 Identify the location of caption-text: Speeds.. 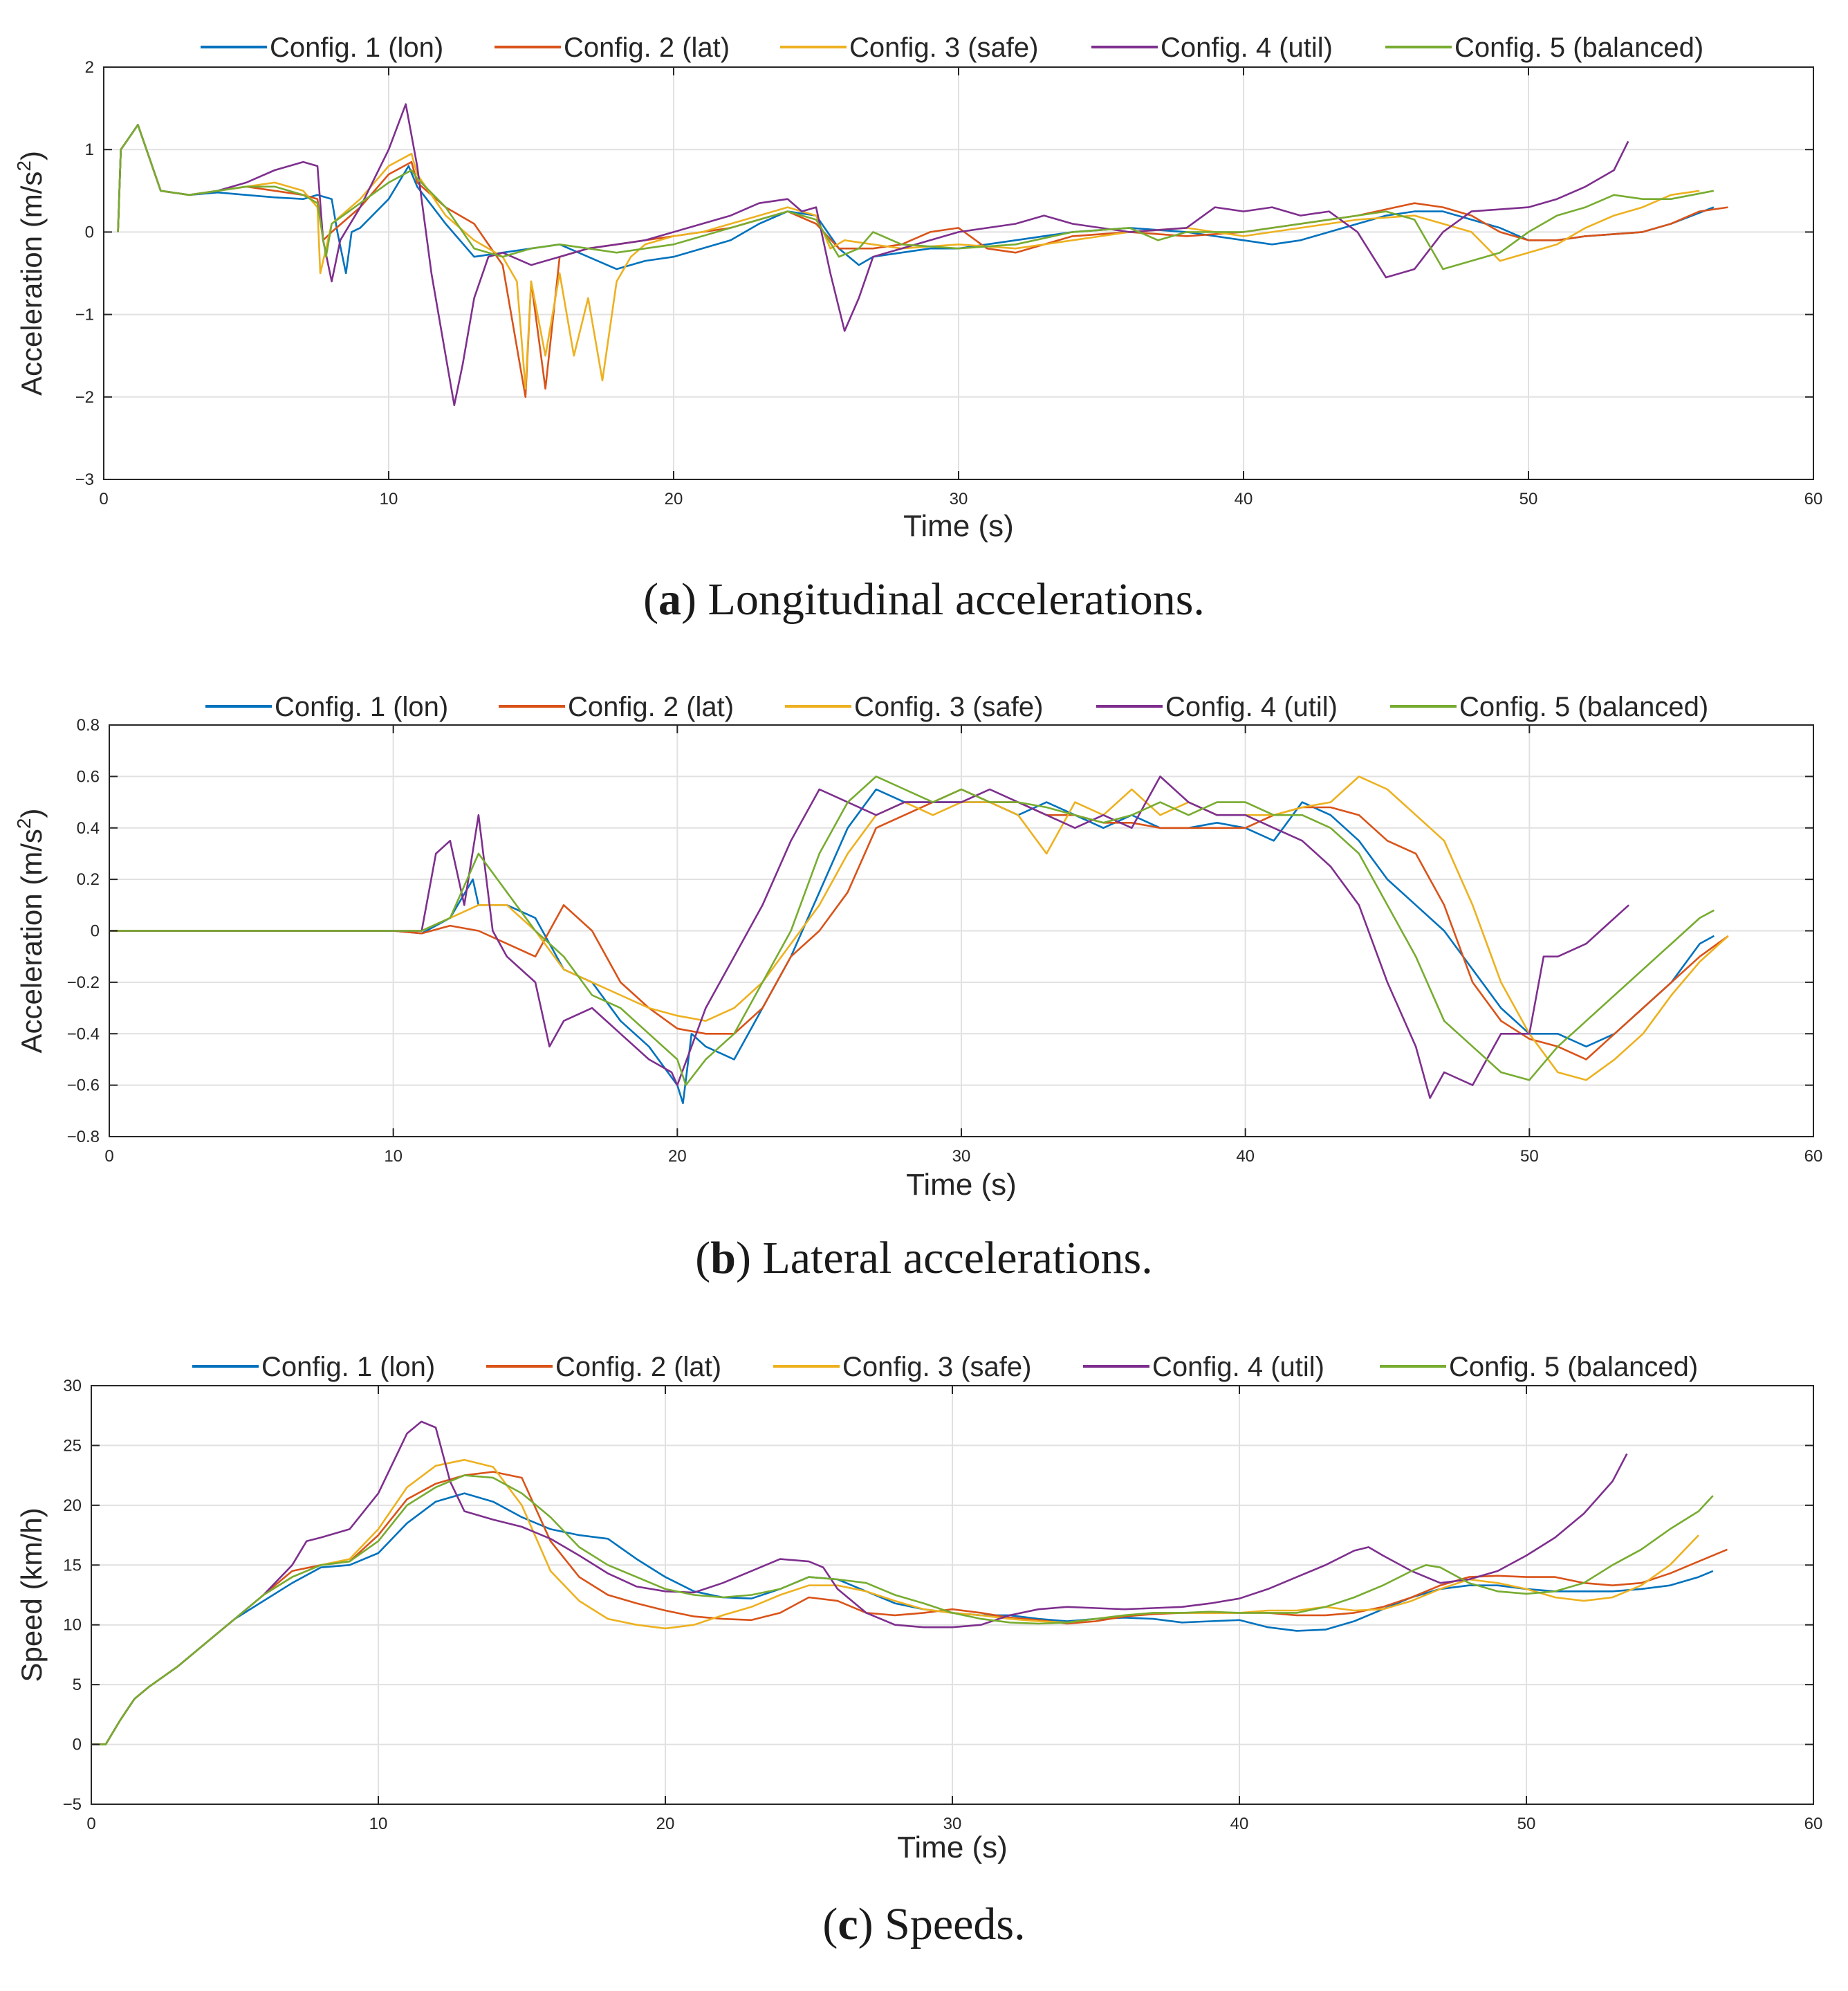
(950, 1924).